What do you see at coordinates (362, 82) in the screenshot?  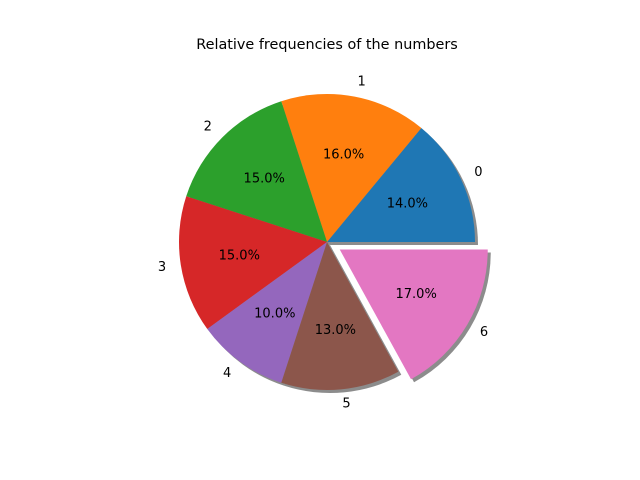 I see `slice-label-1: 1` at bounding box center [362, 82].